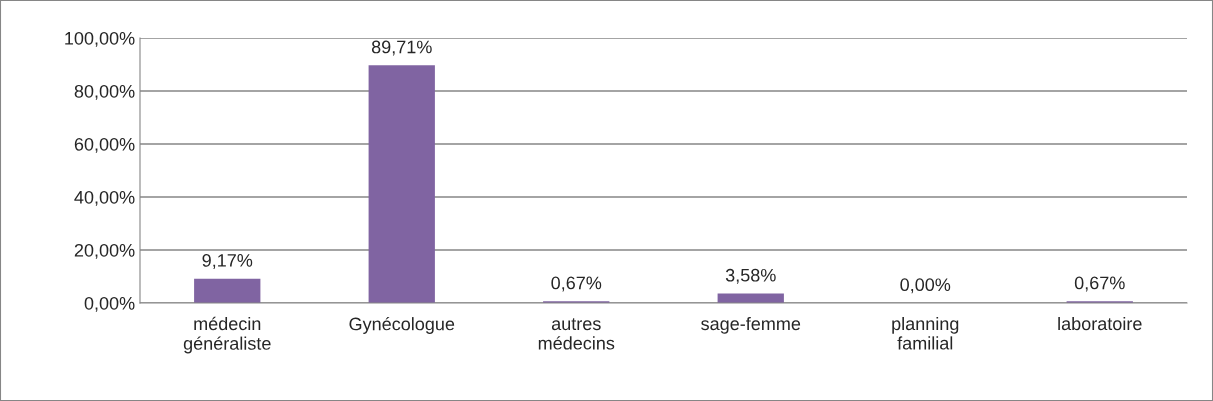  I want to click on data-label: 3,58%, so click(750, 276).